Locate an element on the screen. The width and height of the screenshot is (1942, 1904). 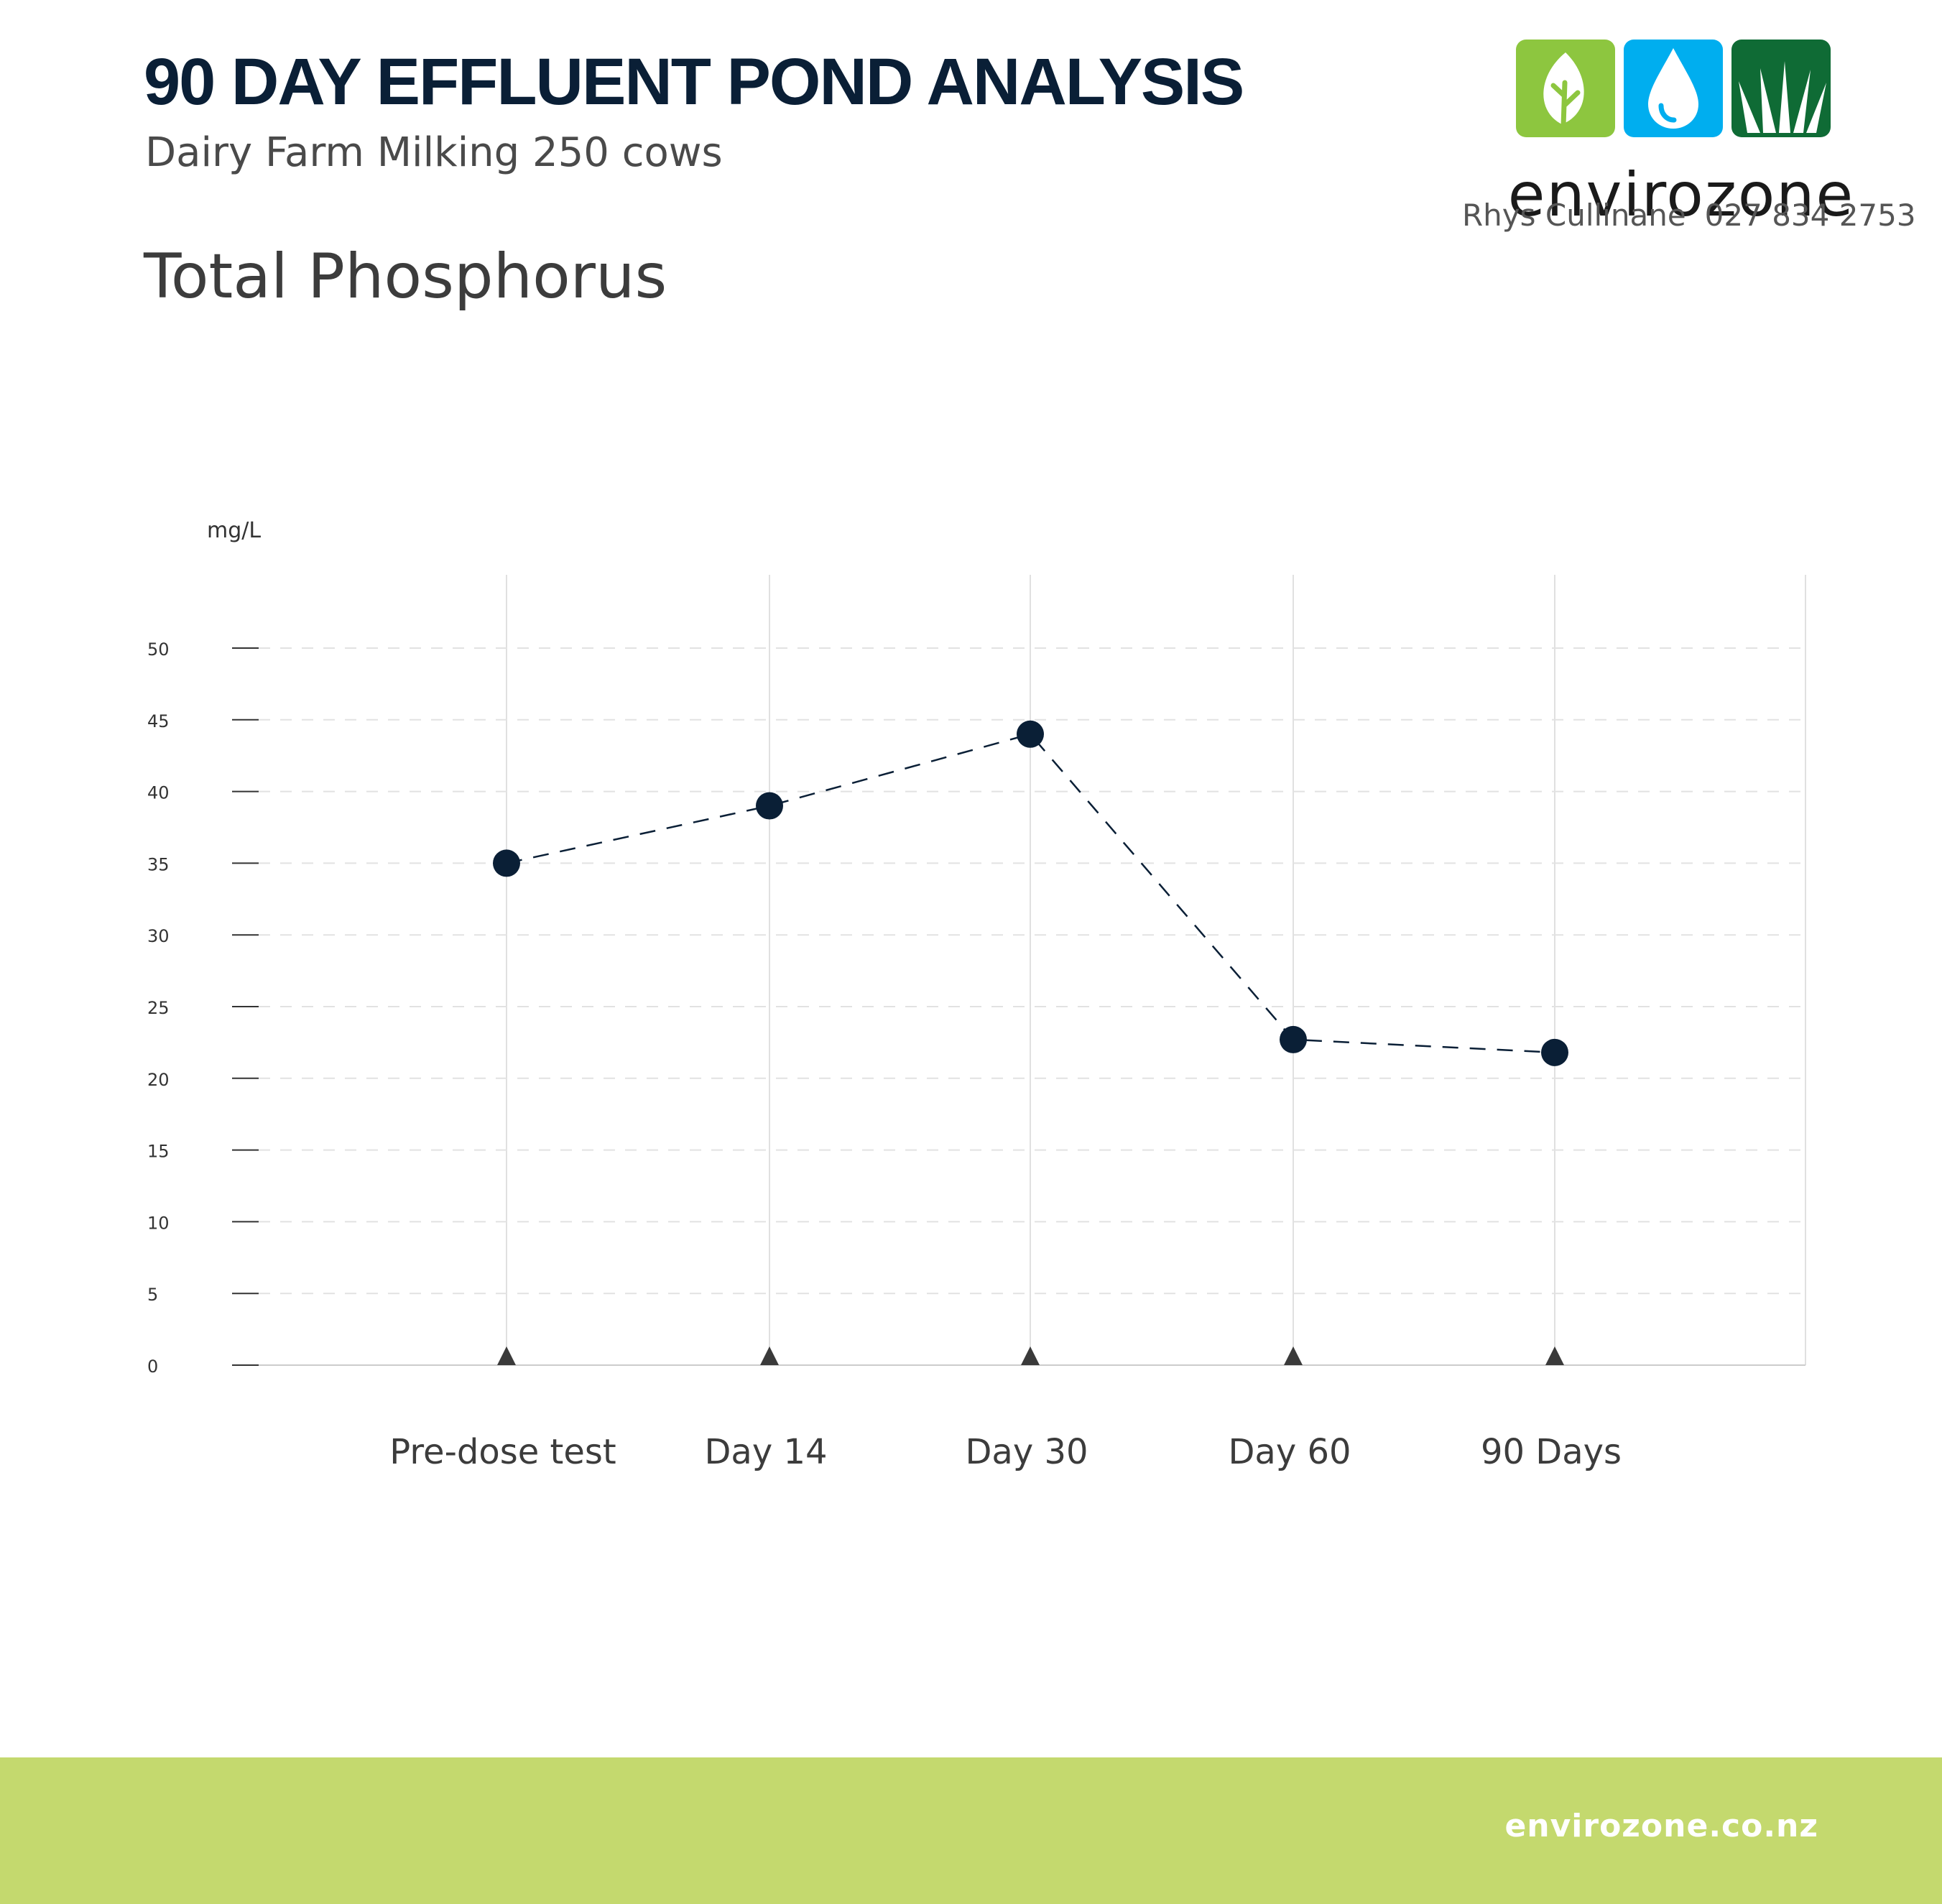
svg-text: envirozone is located at coordinates (1681, 195).